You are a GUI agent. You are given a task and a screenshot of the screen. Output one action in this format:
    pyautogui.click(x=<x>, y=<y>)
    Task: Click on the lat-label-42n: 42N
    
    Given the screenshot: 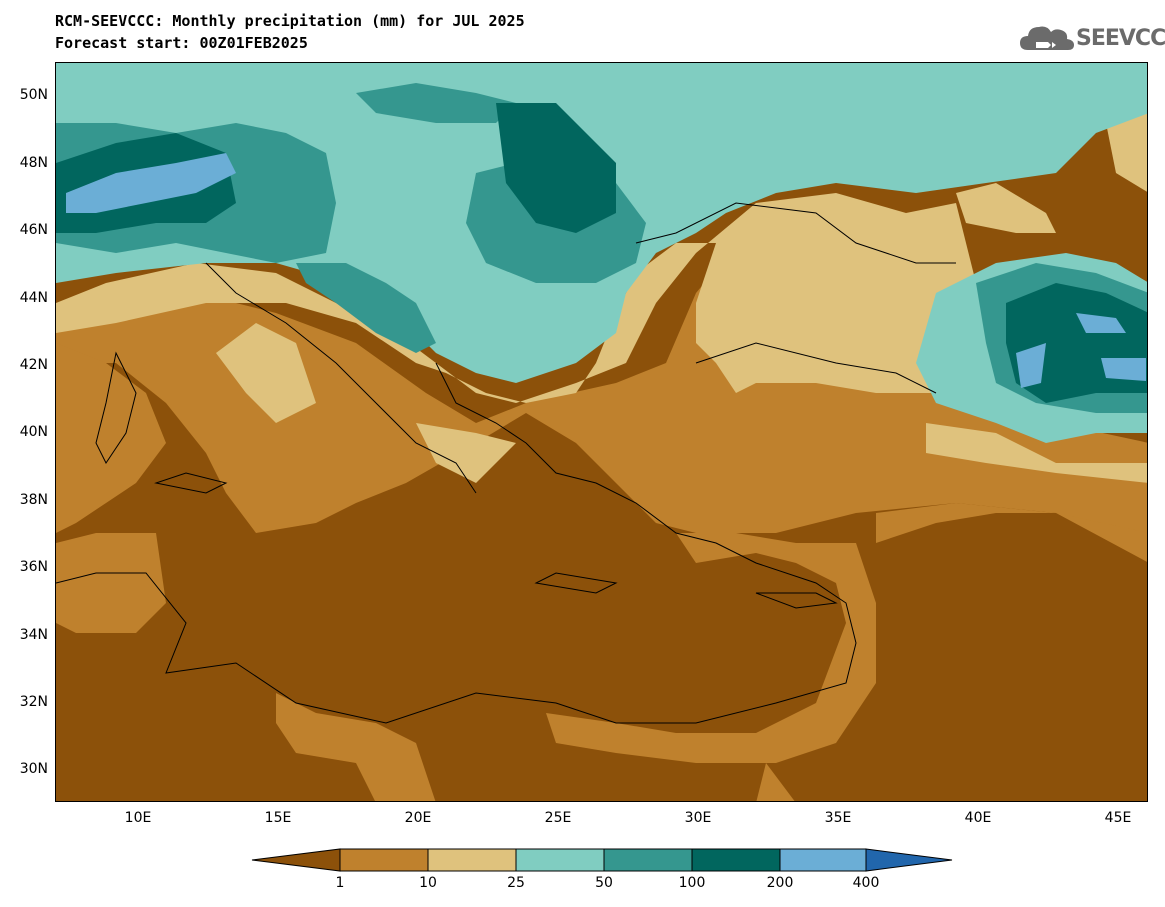 What is the action you would take?
    pyautogui.click(x=33, y=365)
    